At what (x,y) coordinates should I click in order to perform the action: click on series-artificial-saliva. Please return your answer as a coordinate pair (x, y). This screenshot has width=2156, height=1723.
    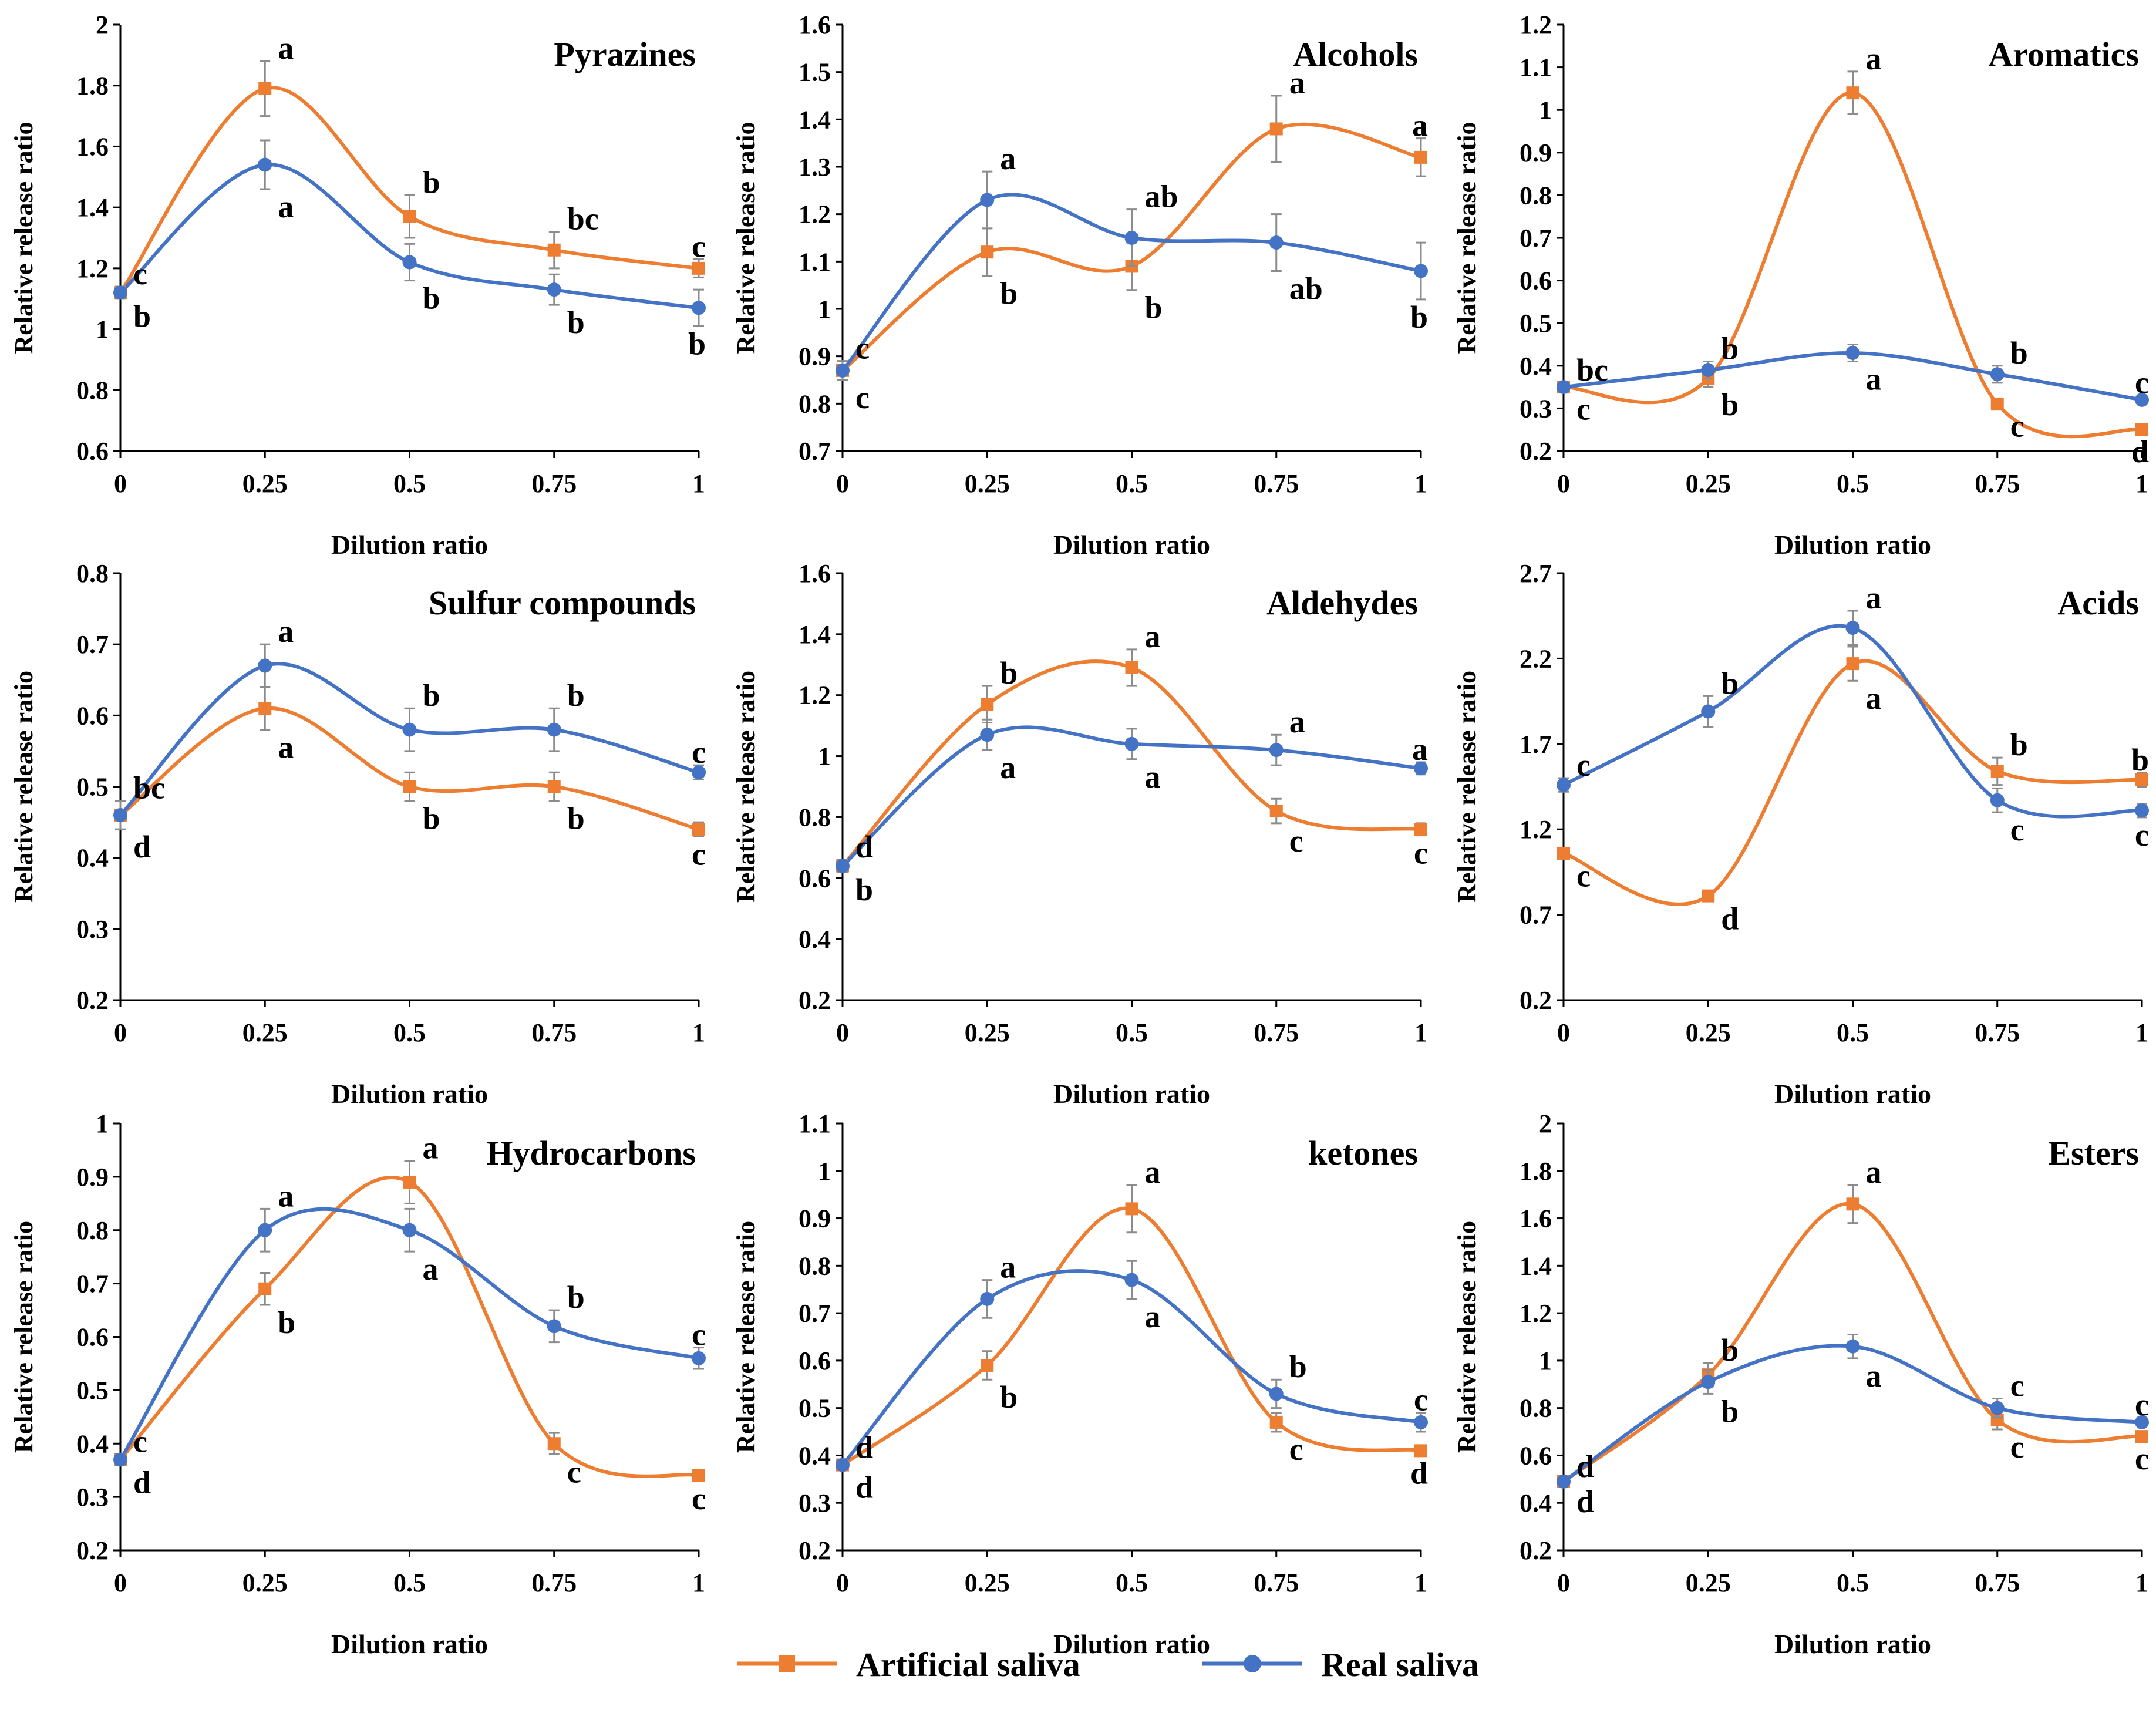
    Looking at the image, I should click on (1852, 254).